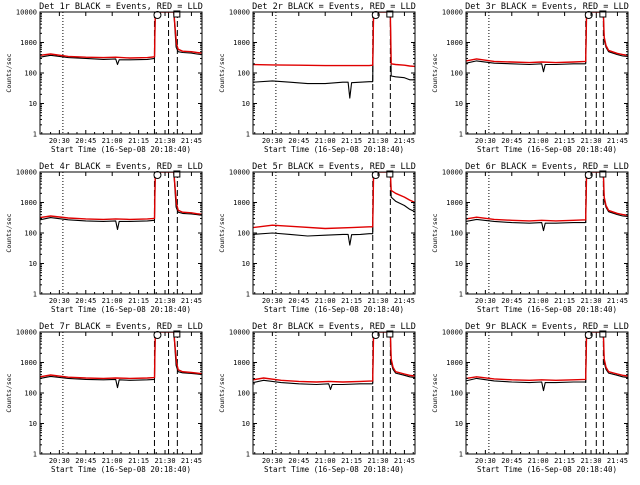 This screenshot has width=640, height=485. What do you see at coordinates (547, 7) in the screenshot?
I see `panel-title: Det 3r BLACK = Events, RED = LLD` at bounding box center [547, 7].